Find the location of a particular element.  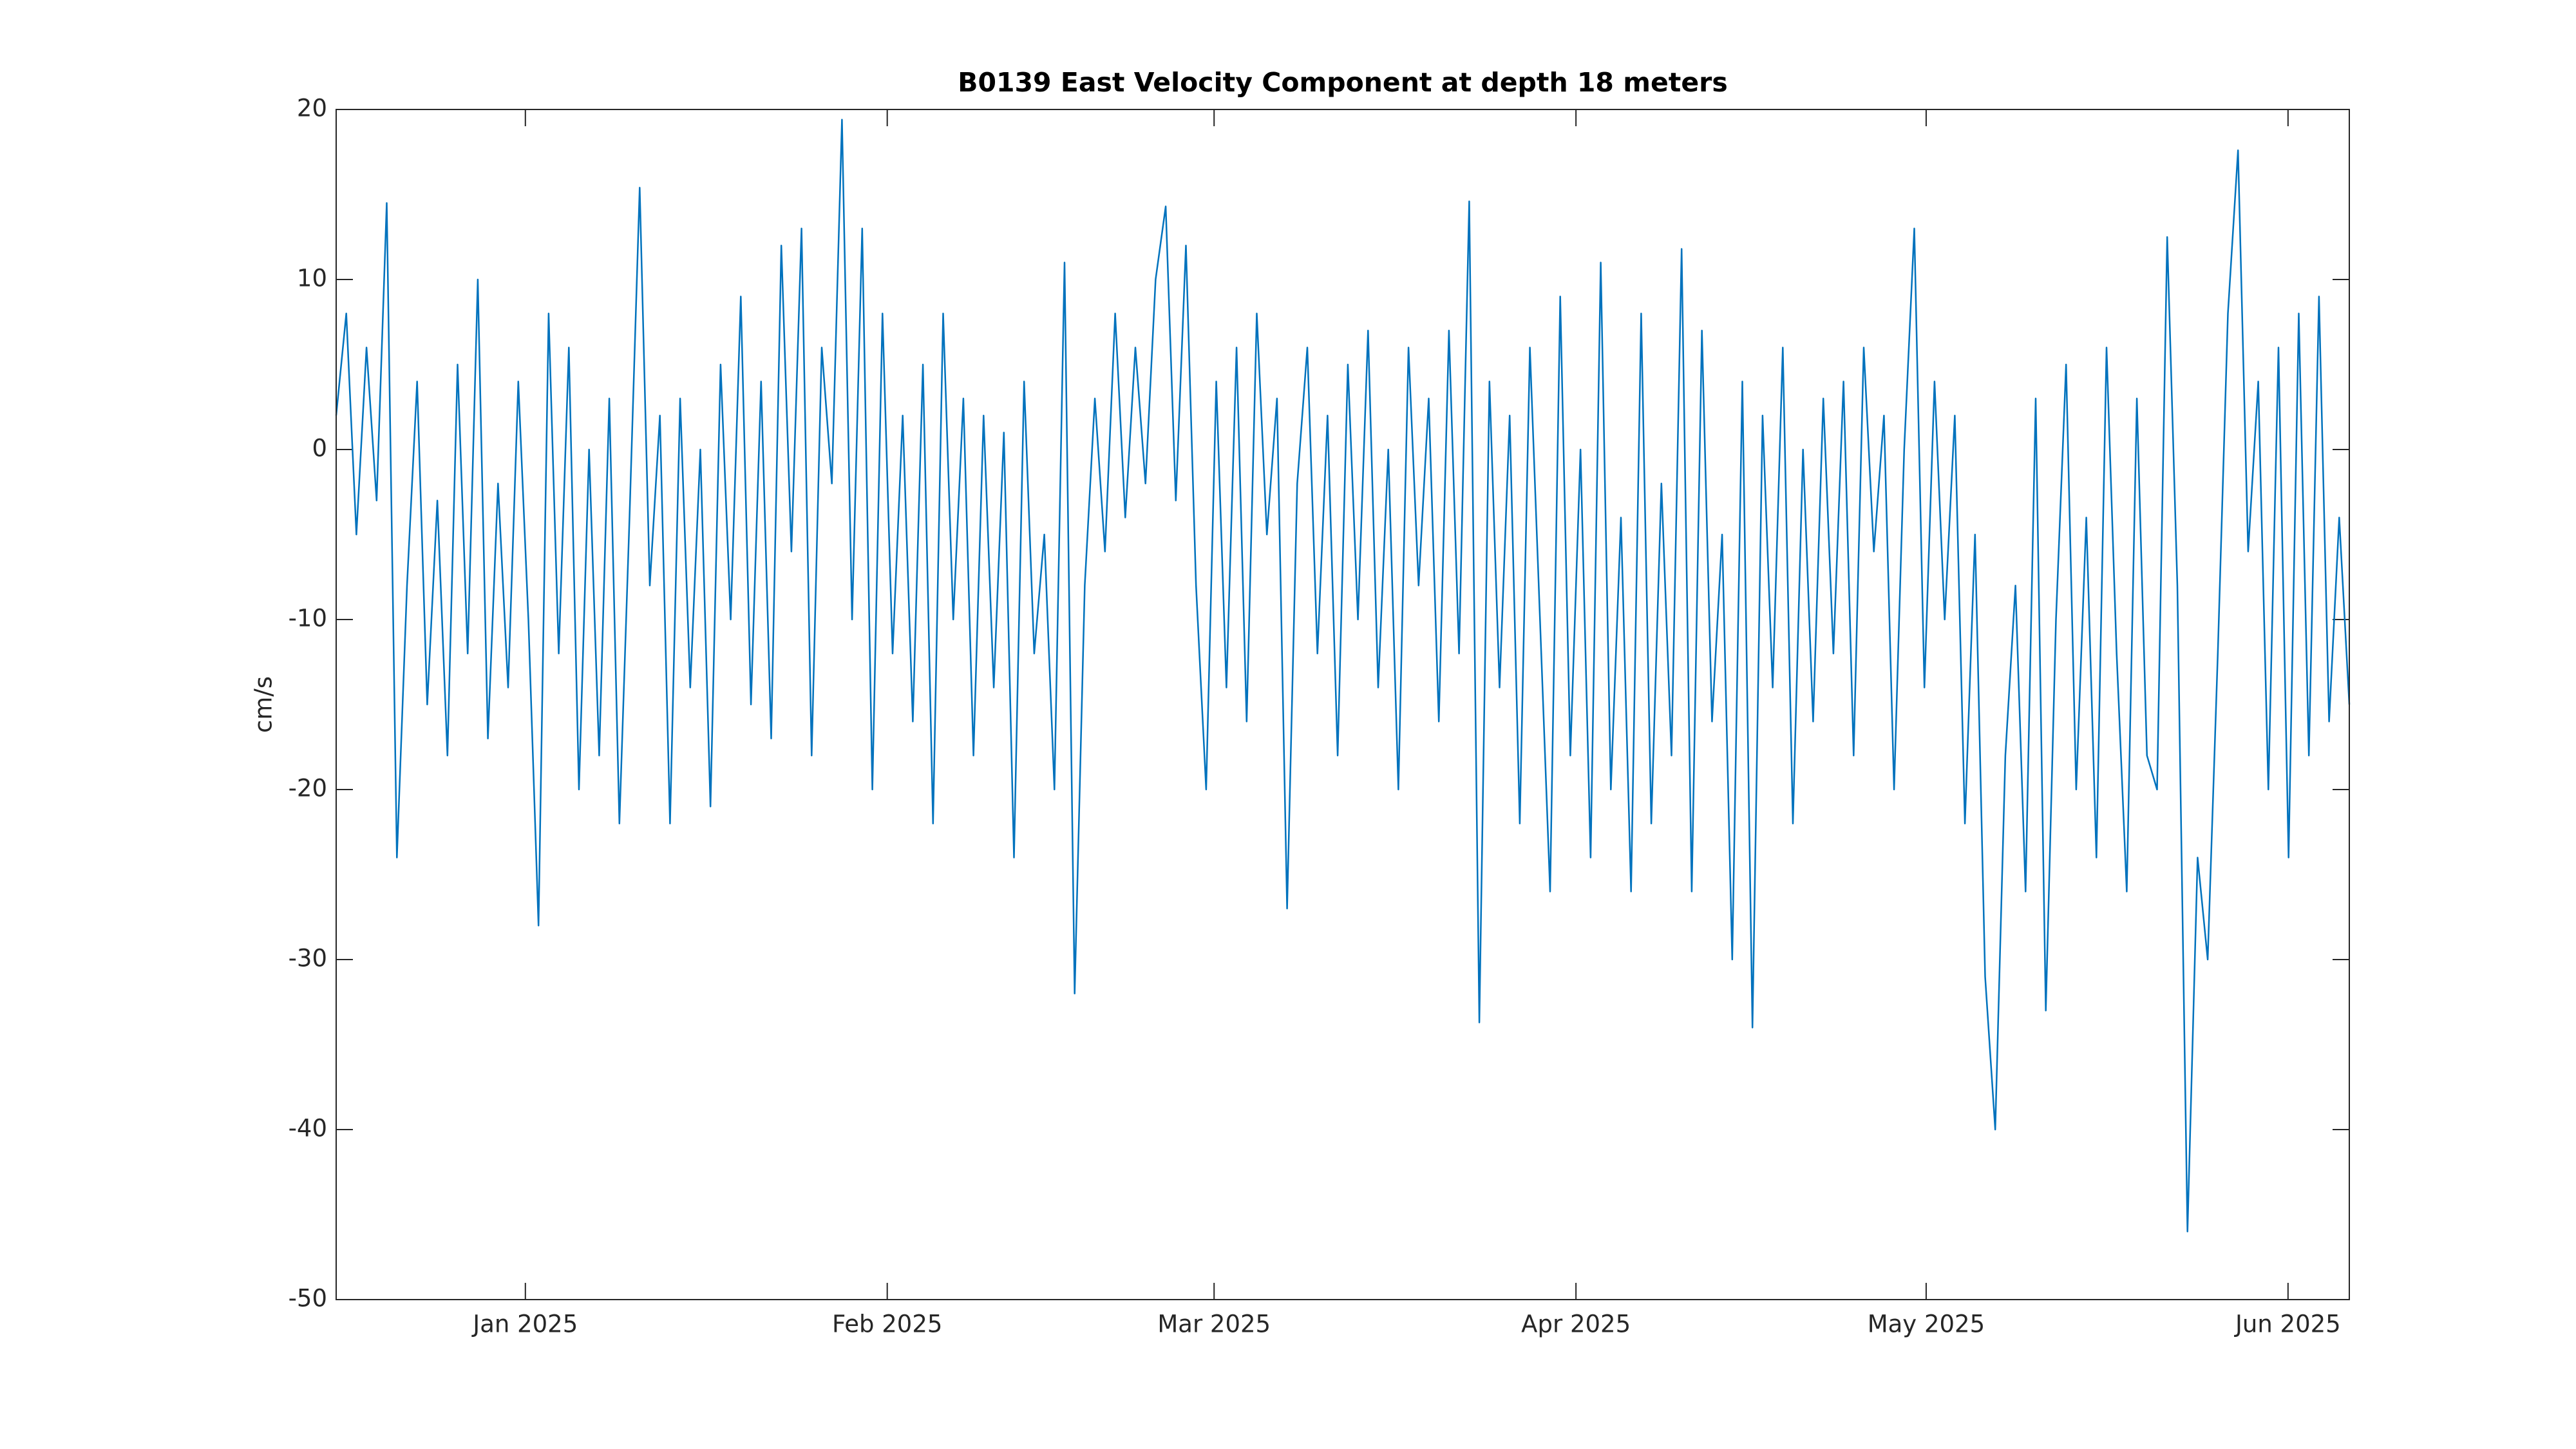

y-tick-label: -10 is located at coordinates (308, 619).